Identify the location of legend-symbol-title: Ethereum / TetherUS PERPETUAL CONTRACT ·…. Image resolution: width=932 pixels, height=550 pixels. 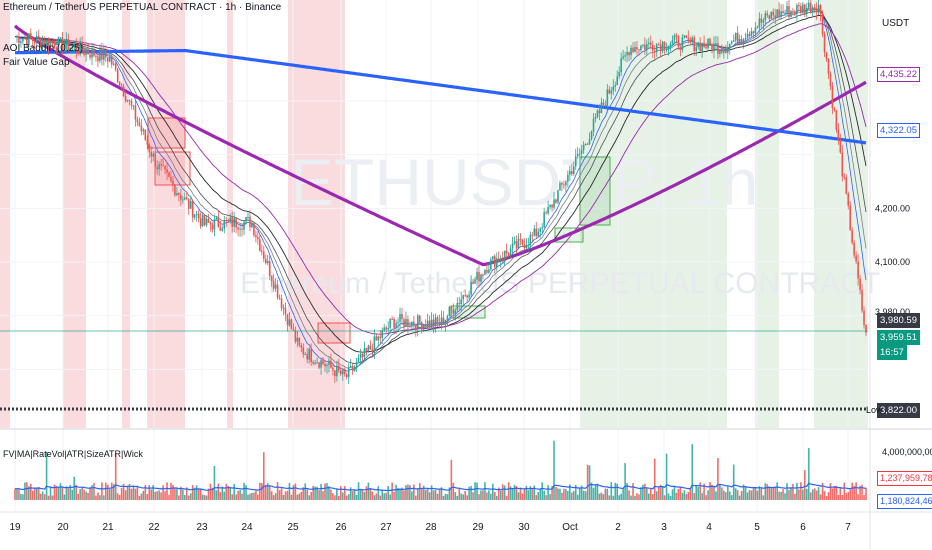
(142, 7).